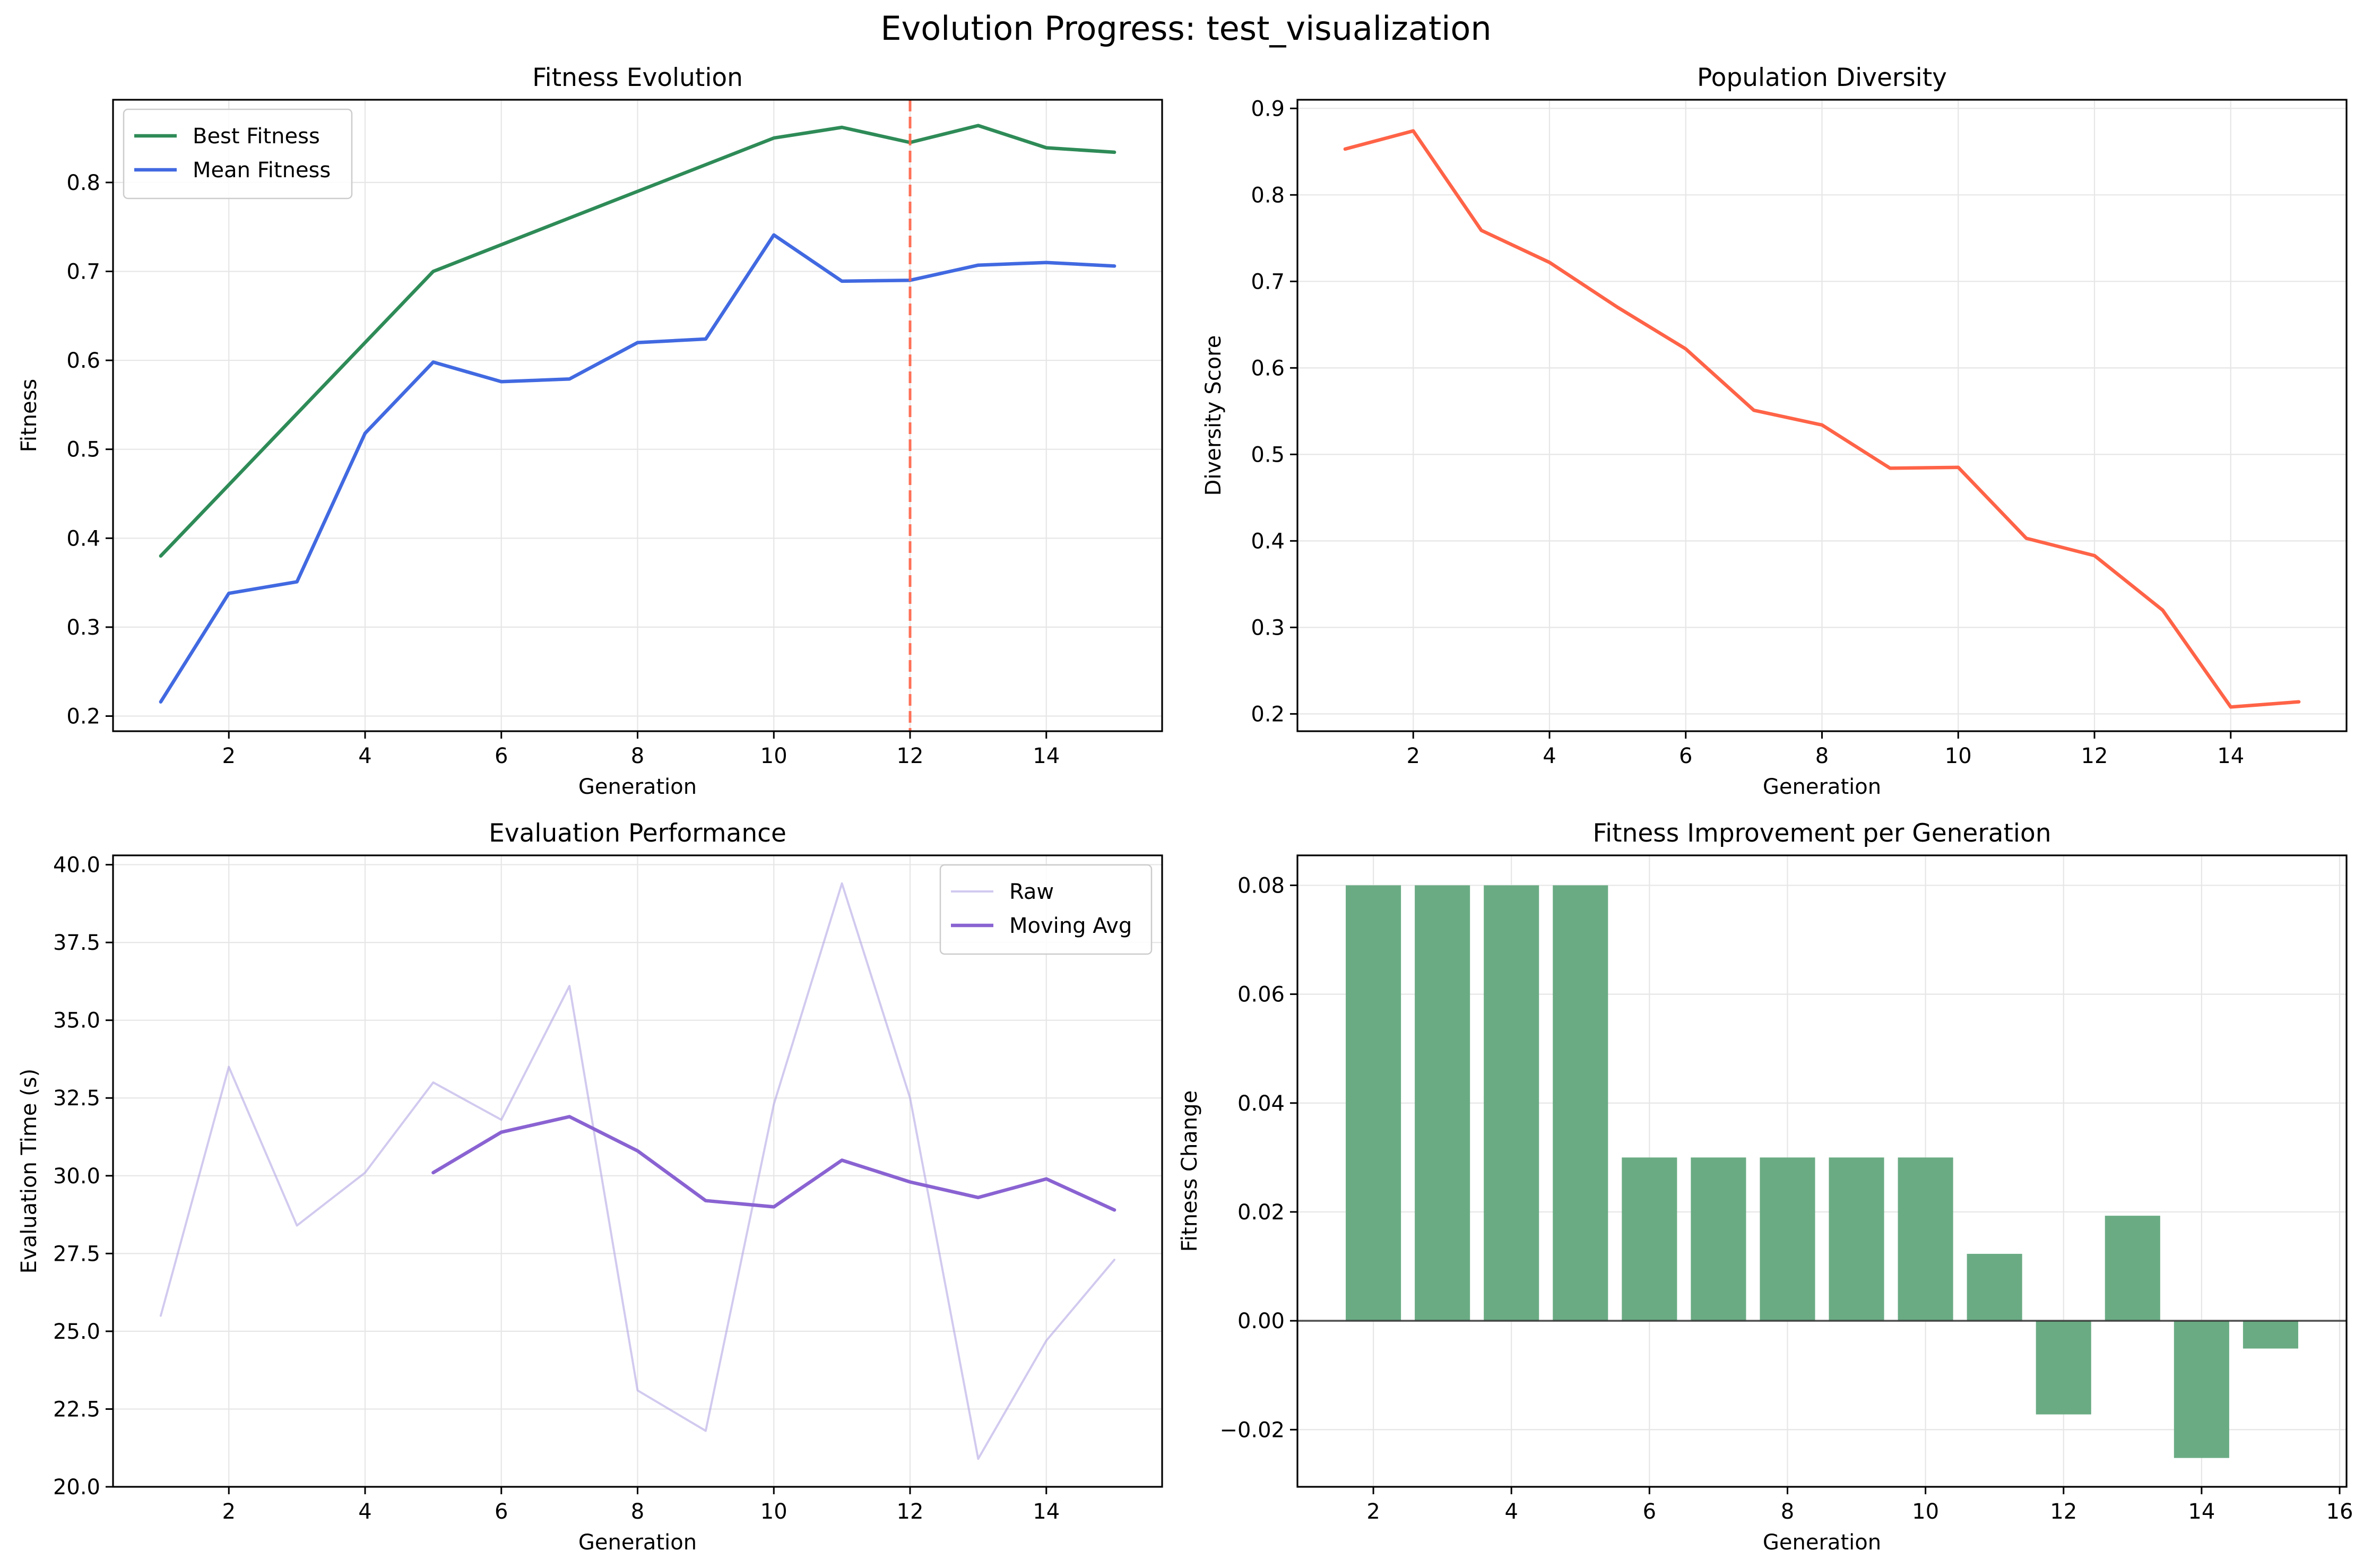 The image size is (2372, 1568). I want to click on legend-label: Mean Fitness, so click(262, 170).